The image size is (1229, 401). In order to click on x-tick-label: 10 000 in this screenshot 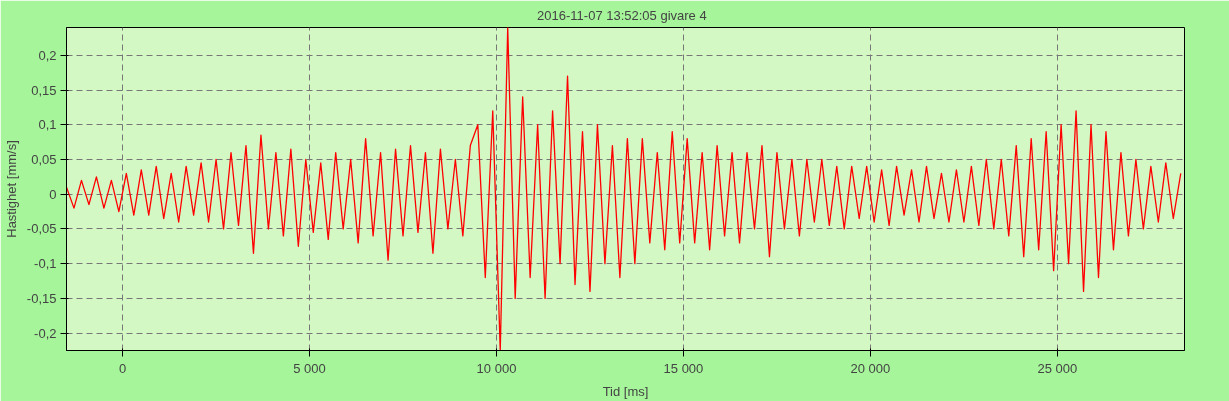, I will do `click(496, 368)`.